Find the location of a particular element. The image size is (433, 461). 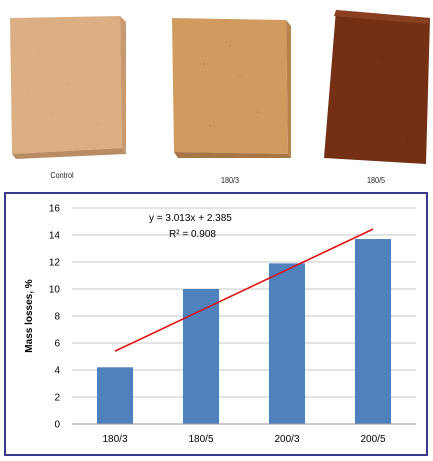

y-tick-label: 12 is located at coordinates (55, 263).